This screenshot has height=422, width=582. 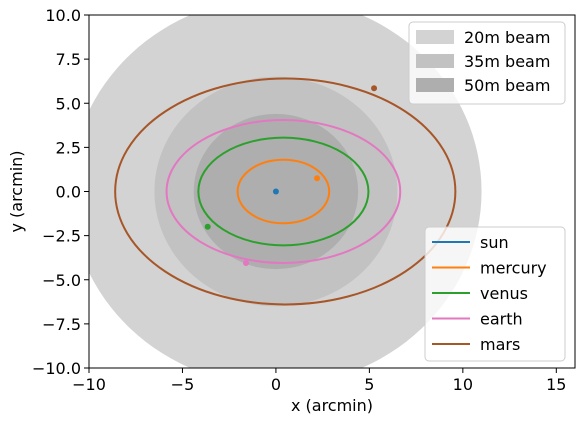 I want to click on orbit-legend-box, so click(x=495, y=294).